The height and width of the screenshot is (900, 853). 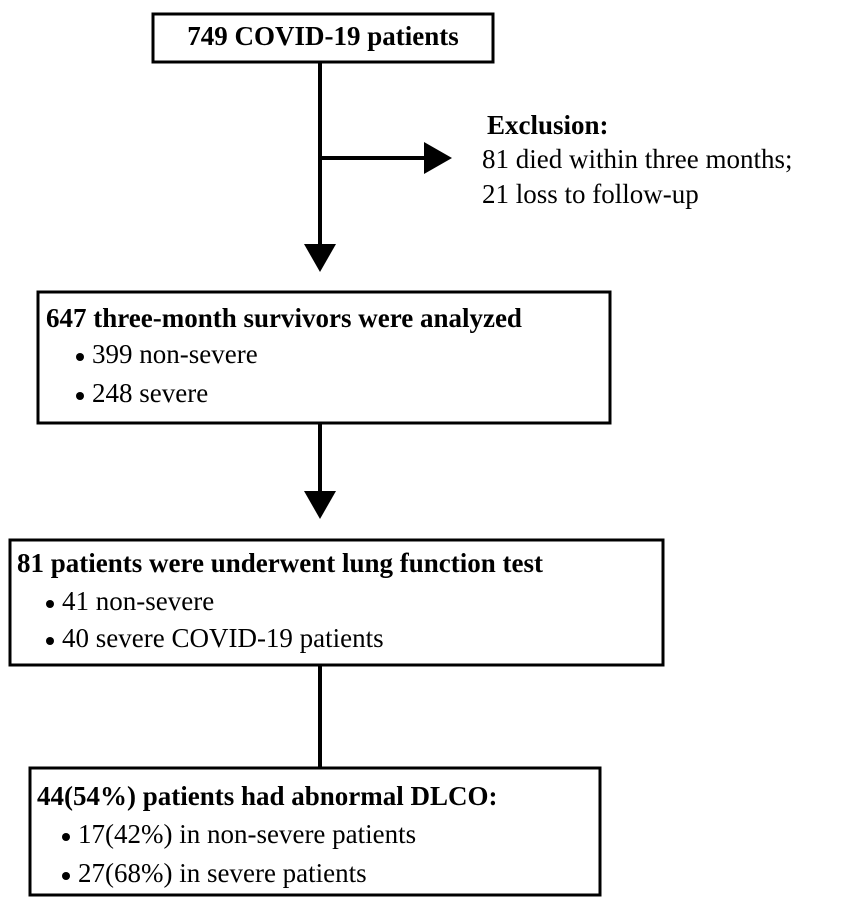 What do you see at coordinates (150, 393) in the screenshot?
I see `box-item: 248 severe` at bounding box center [150, 393].